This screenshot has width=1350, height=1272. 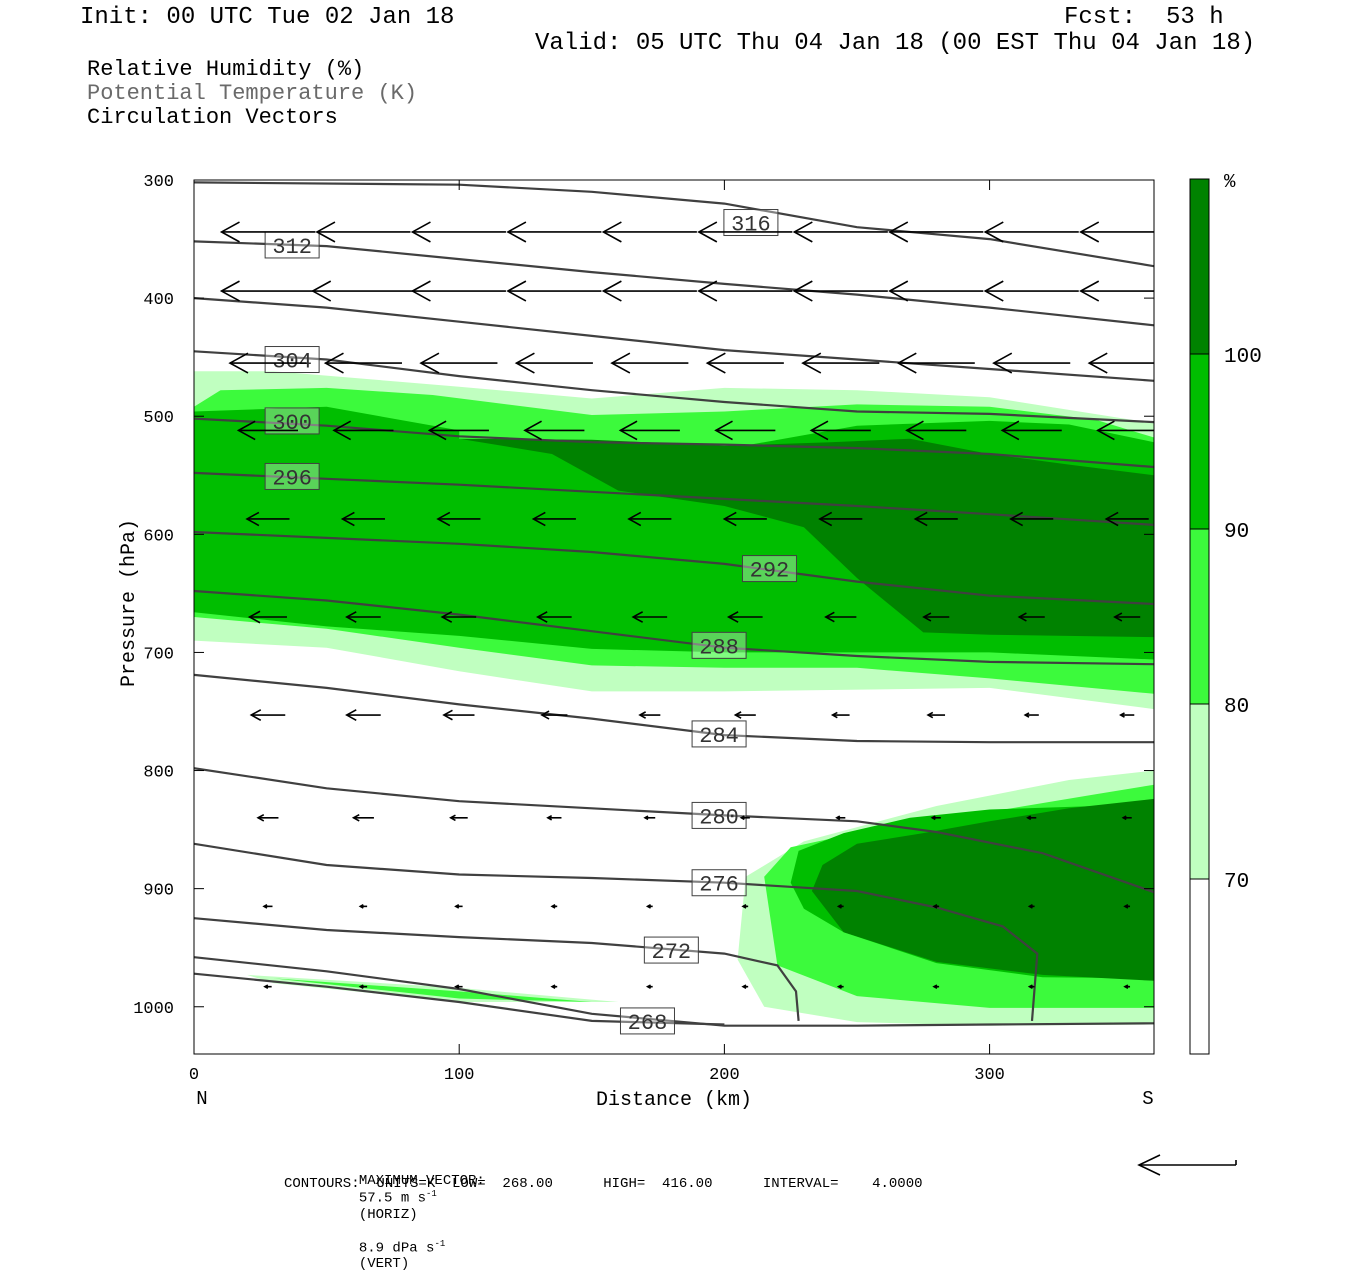 I want to click on x-axis-label: Distance (km), so click(x=674, y=1100).